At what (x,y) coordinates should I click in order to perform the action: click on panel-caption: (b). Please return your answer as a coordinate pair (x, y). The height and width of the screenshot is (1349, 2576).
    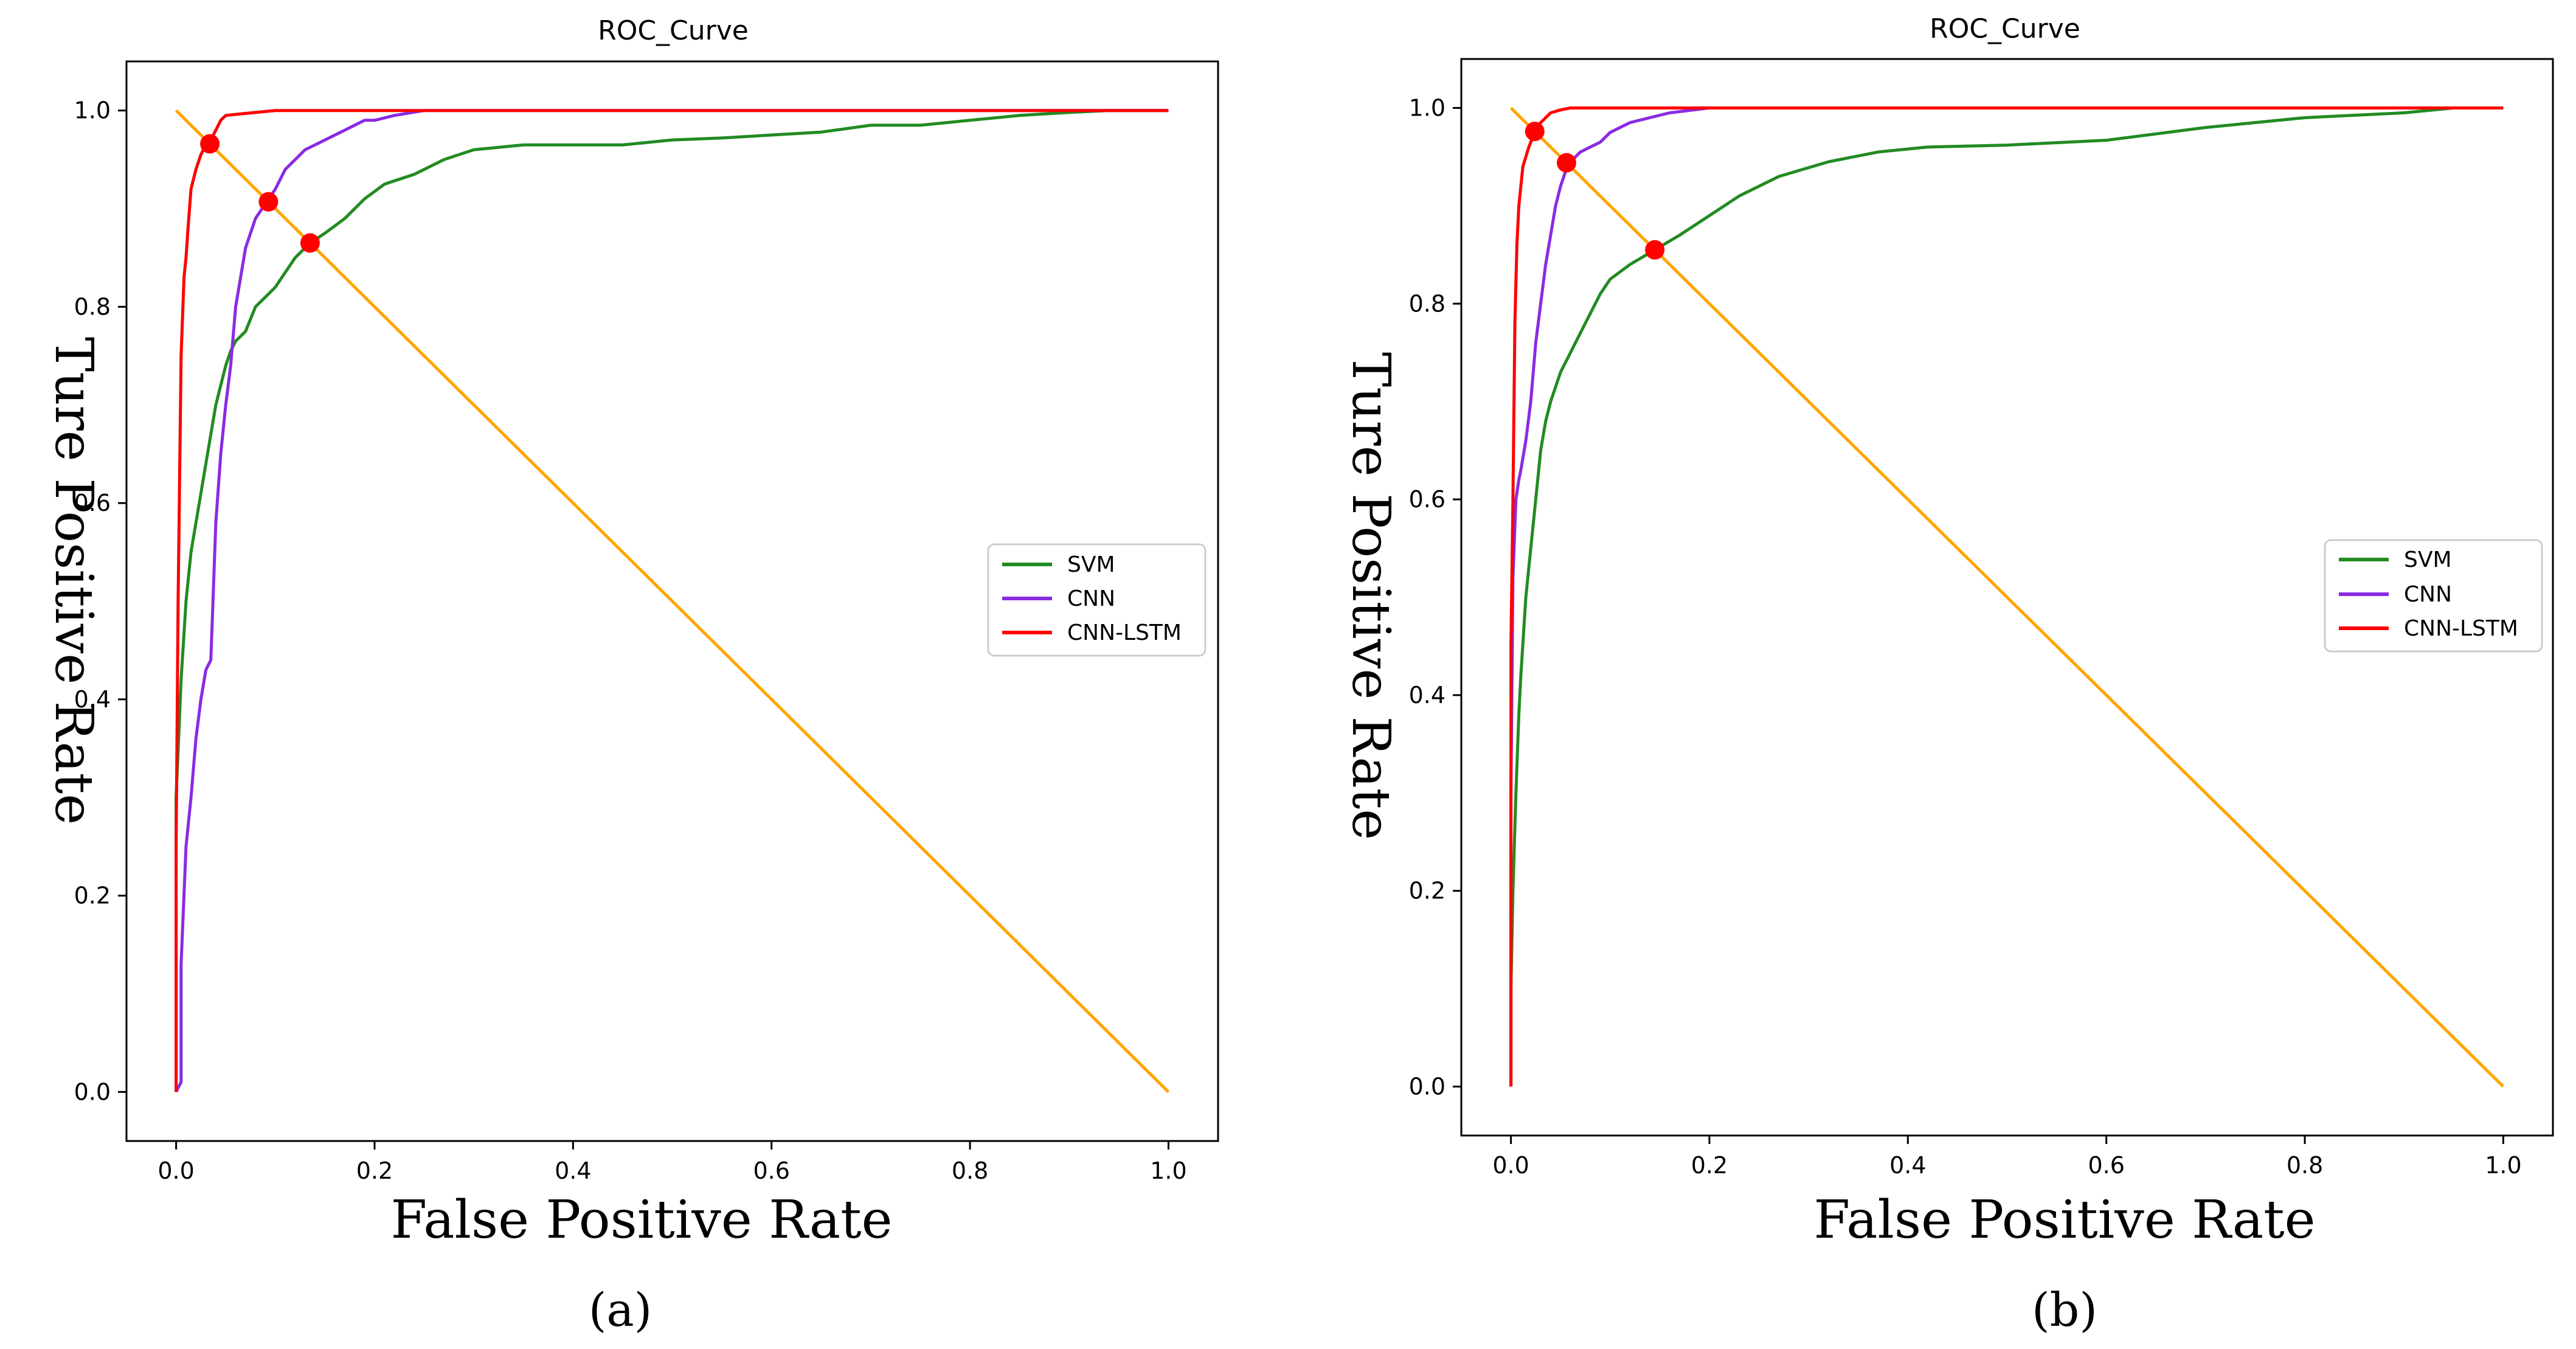
    Looking at the image, I should click on (2064, 1310).